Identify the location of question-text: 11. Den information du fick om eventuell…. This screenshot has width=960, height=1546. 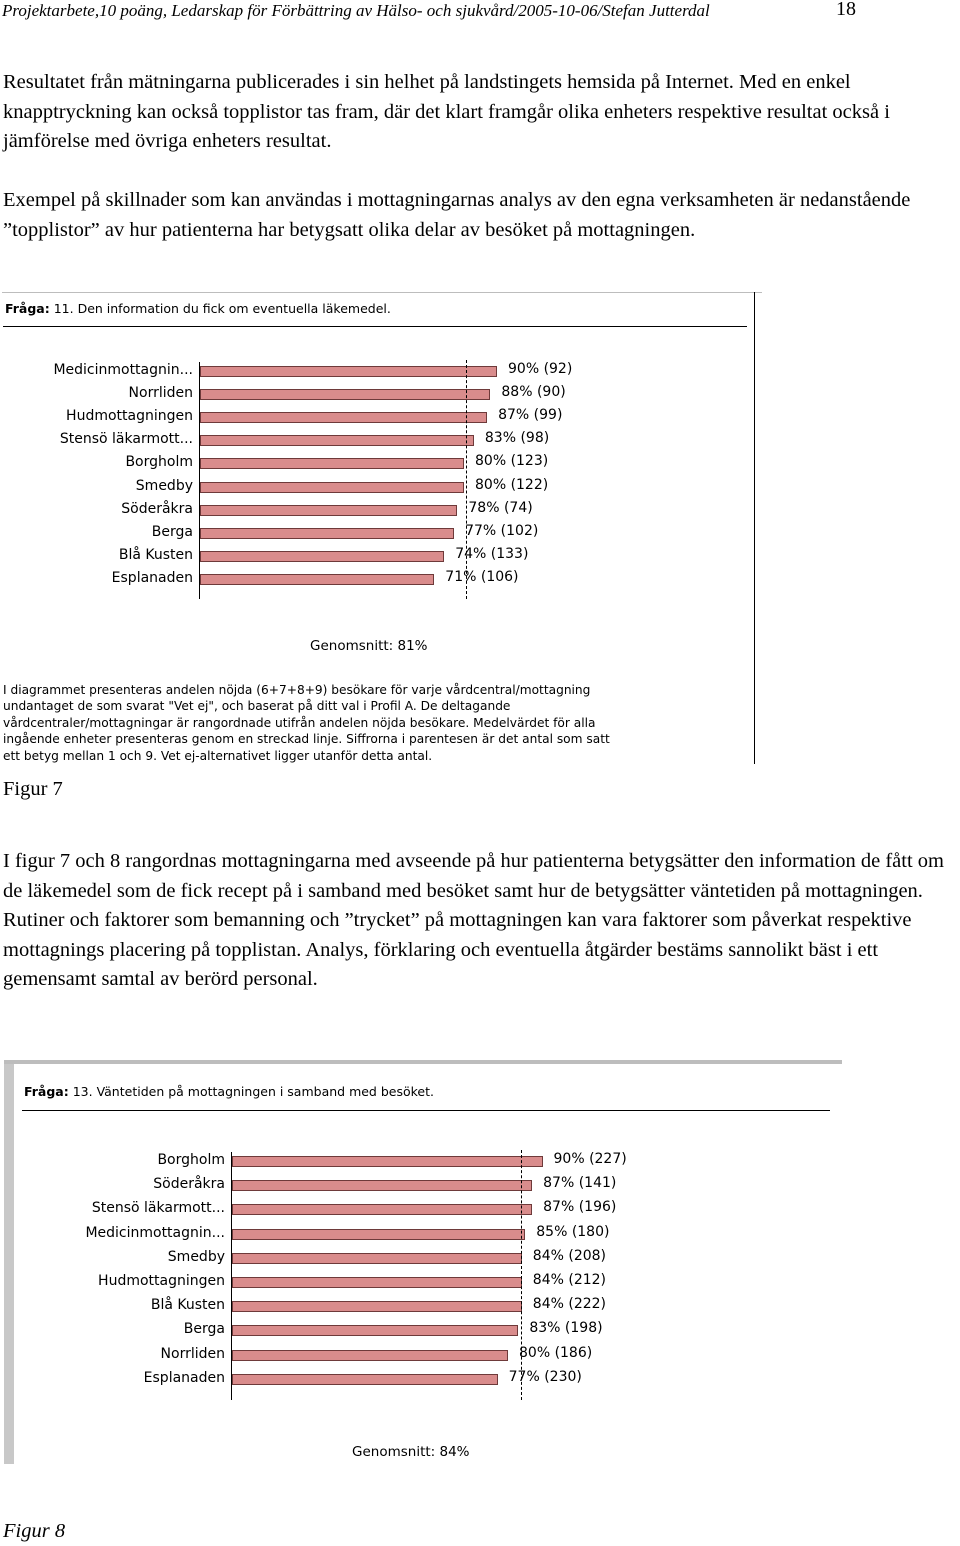
(222, 308).